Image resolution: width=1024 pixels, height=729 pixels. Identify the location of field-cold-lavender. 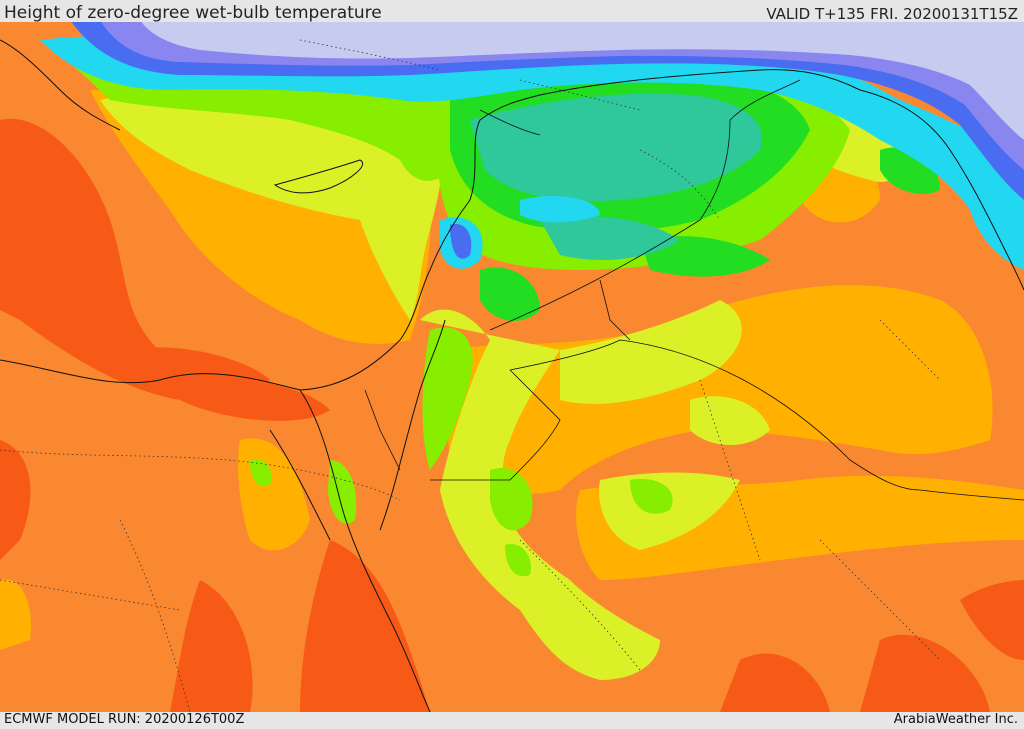
(582, 80).